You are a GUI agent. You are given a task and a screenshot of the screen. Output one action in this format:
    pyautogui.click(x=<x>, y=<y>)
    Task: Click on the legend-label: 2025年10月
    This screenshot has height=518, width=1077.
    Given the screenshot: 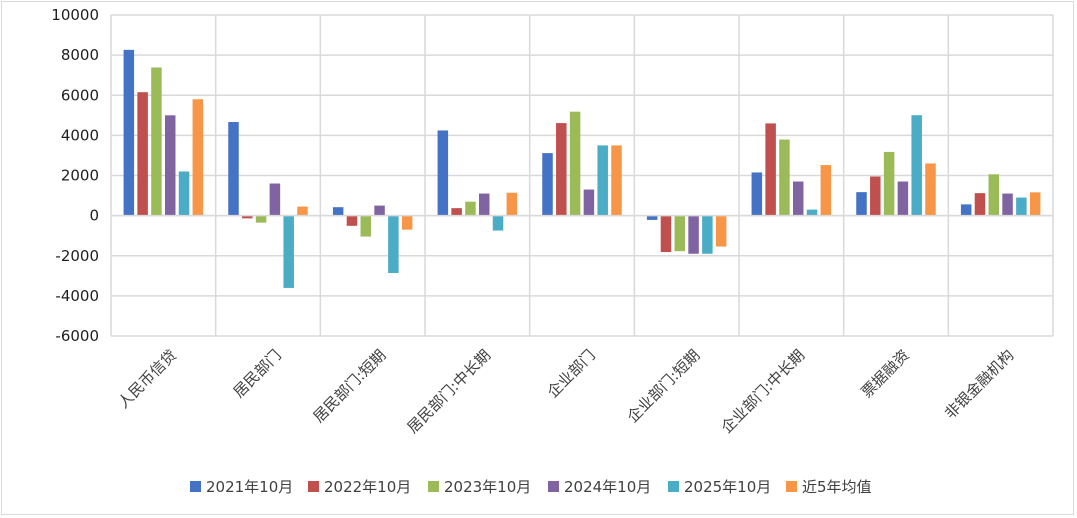 What is the action you would take?
    pyautogui.click(x=727, y=487)
    